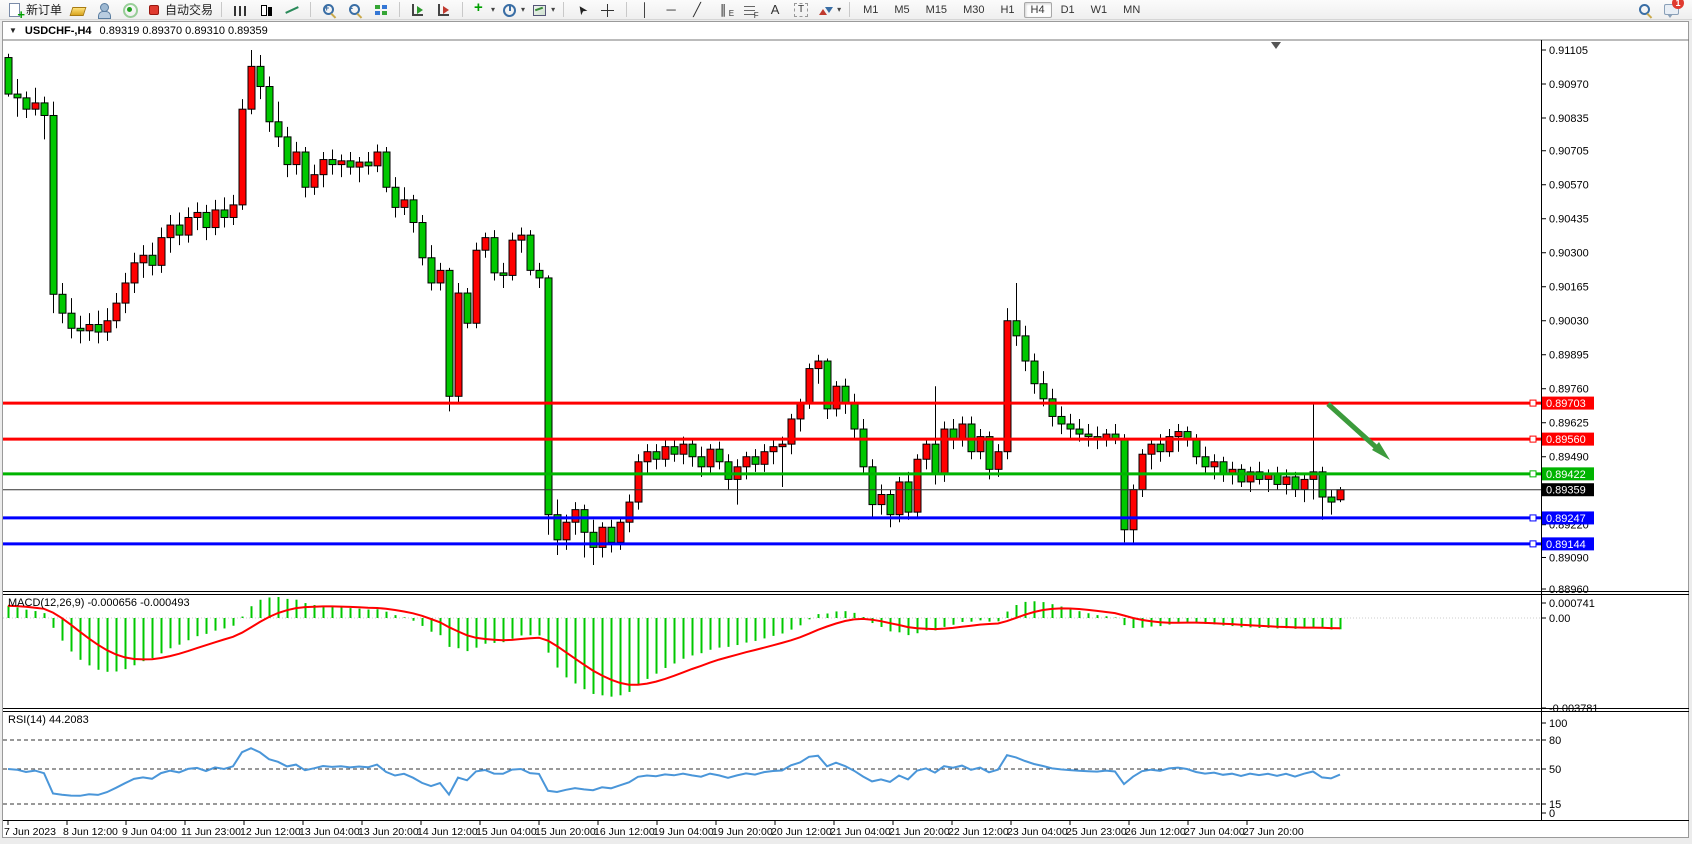  I want to click on price-tick-label: 0.89490, so click(1569, 458).